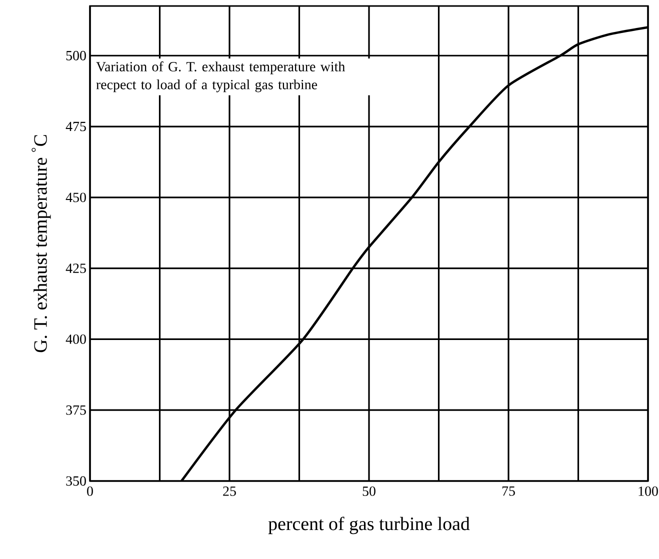 The width and height of the screenshot is (659, 559). I want to click on y-tick-label: 425, so click(76, 268).